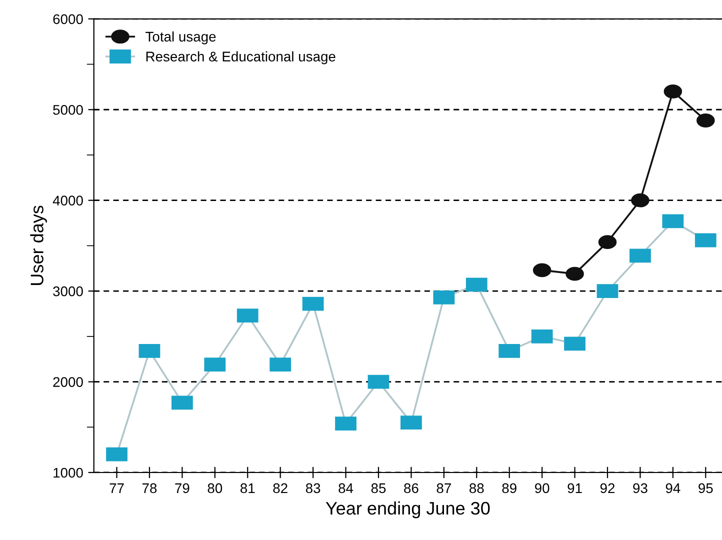 The image size is (722, 540). I want to click on x-tick-label: 94, so click(673, 488).